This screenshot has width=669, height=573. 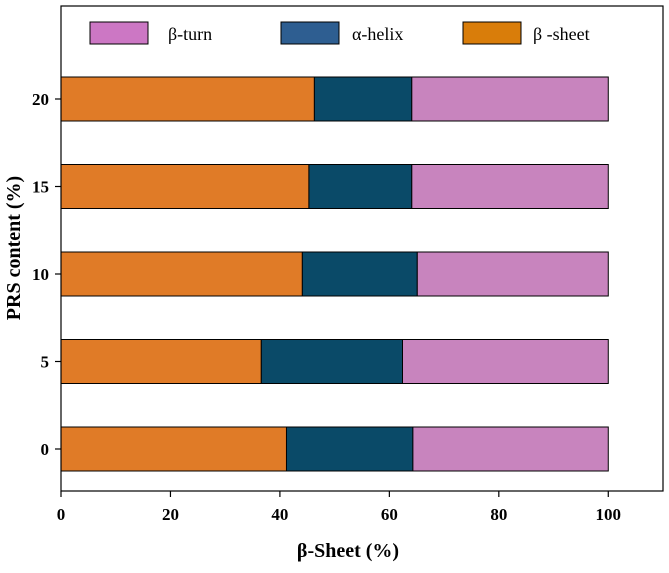 What do you see at coordinates (14, 248) in the screenshot?
I see `y-axis-title: PRS content (%)` at bounding box center [14, 248].